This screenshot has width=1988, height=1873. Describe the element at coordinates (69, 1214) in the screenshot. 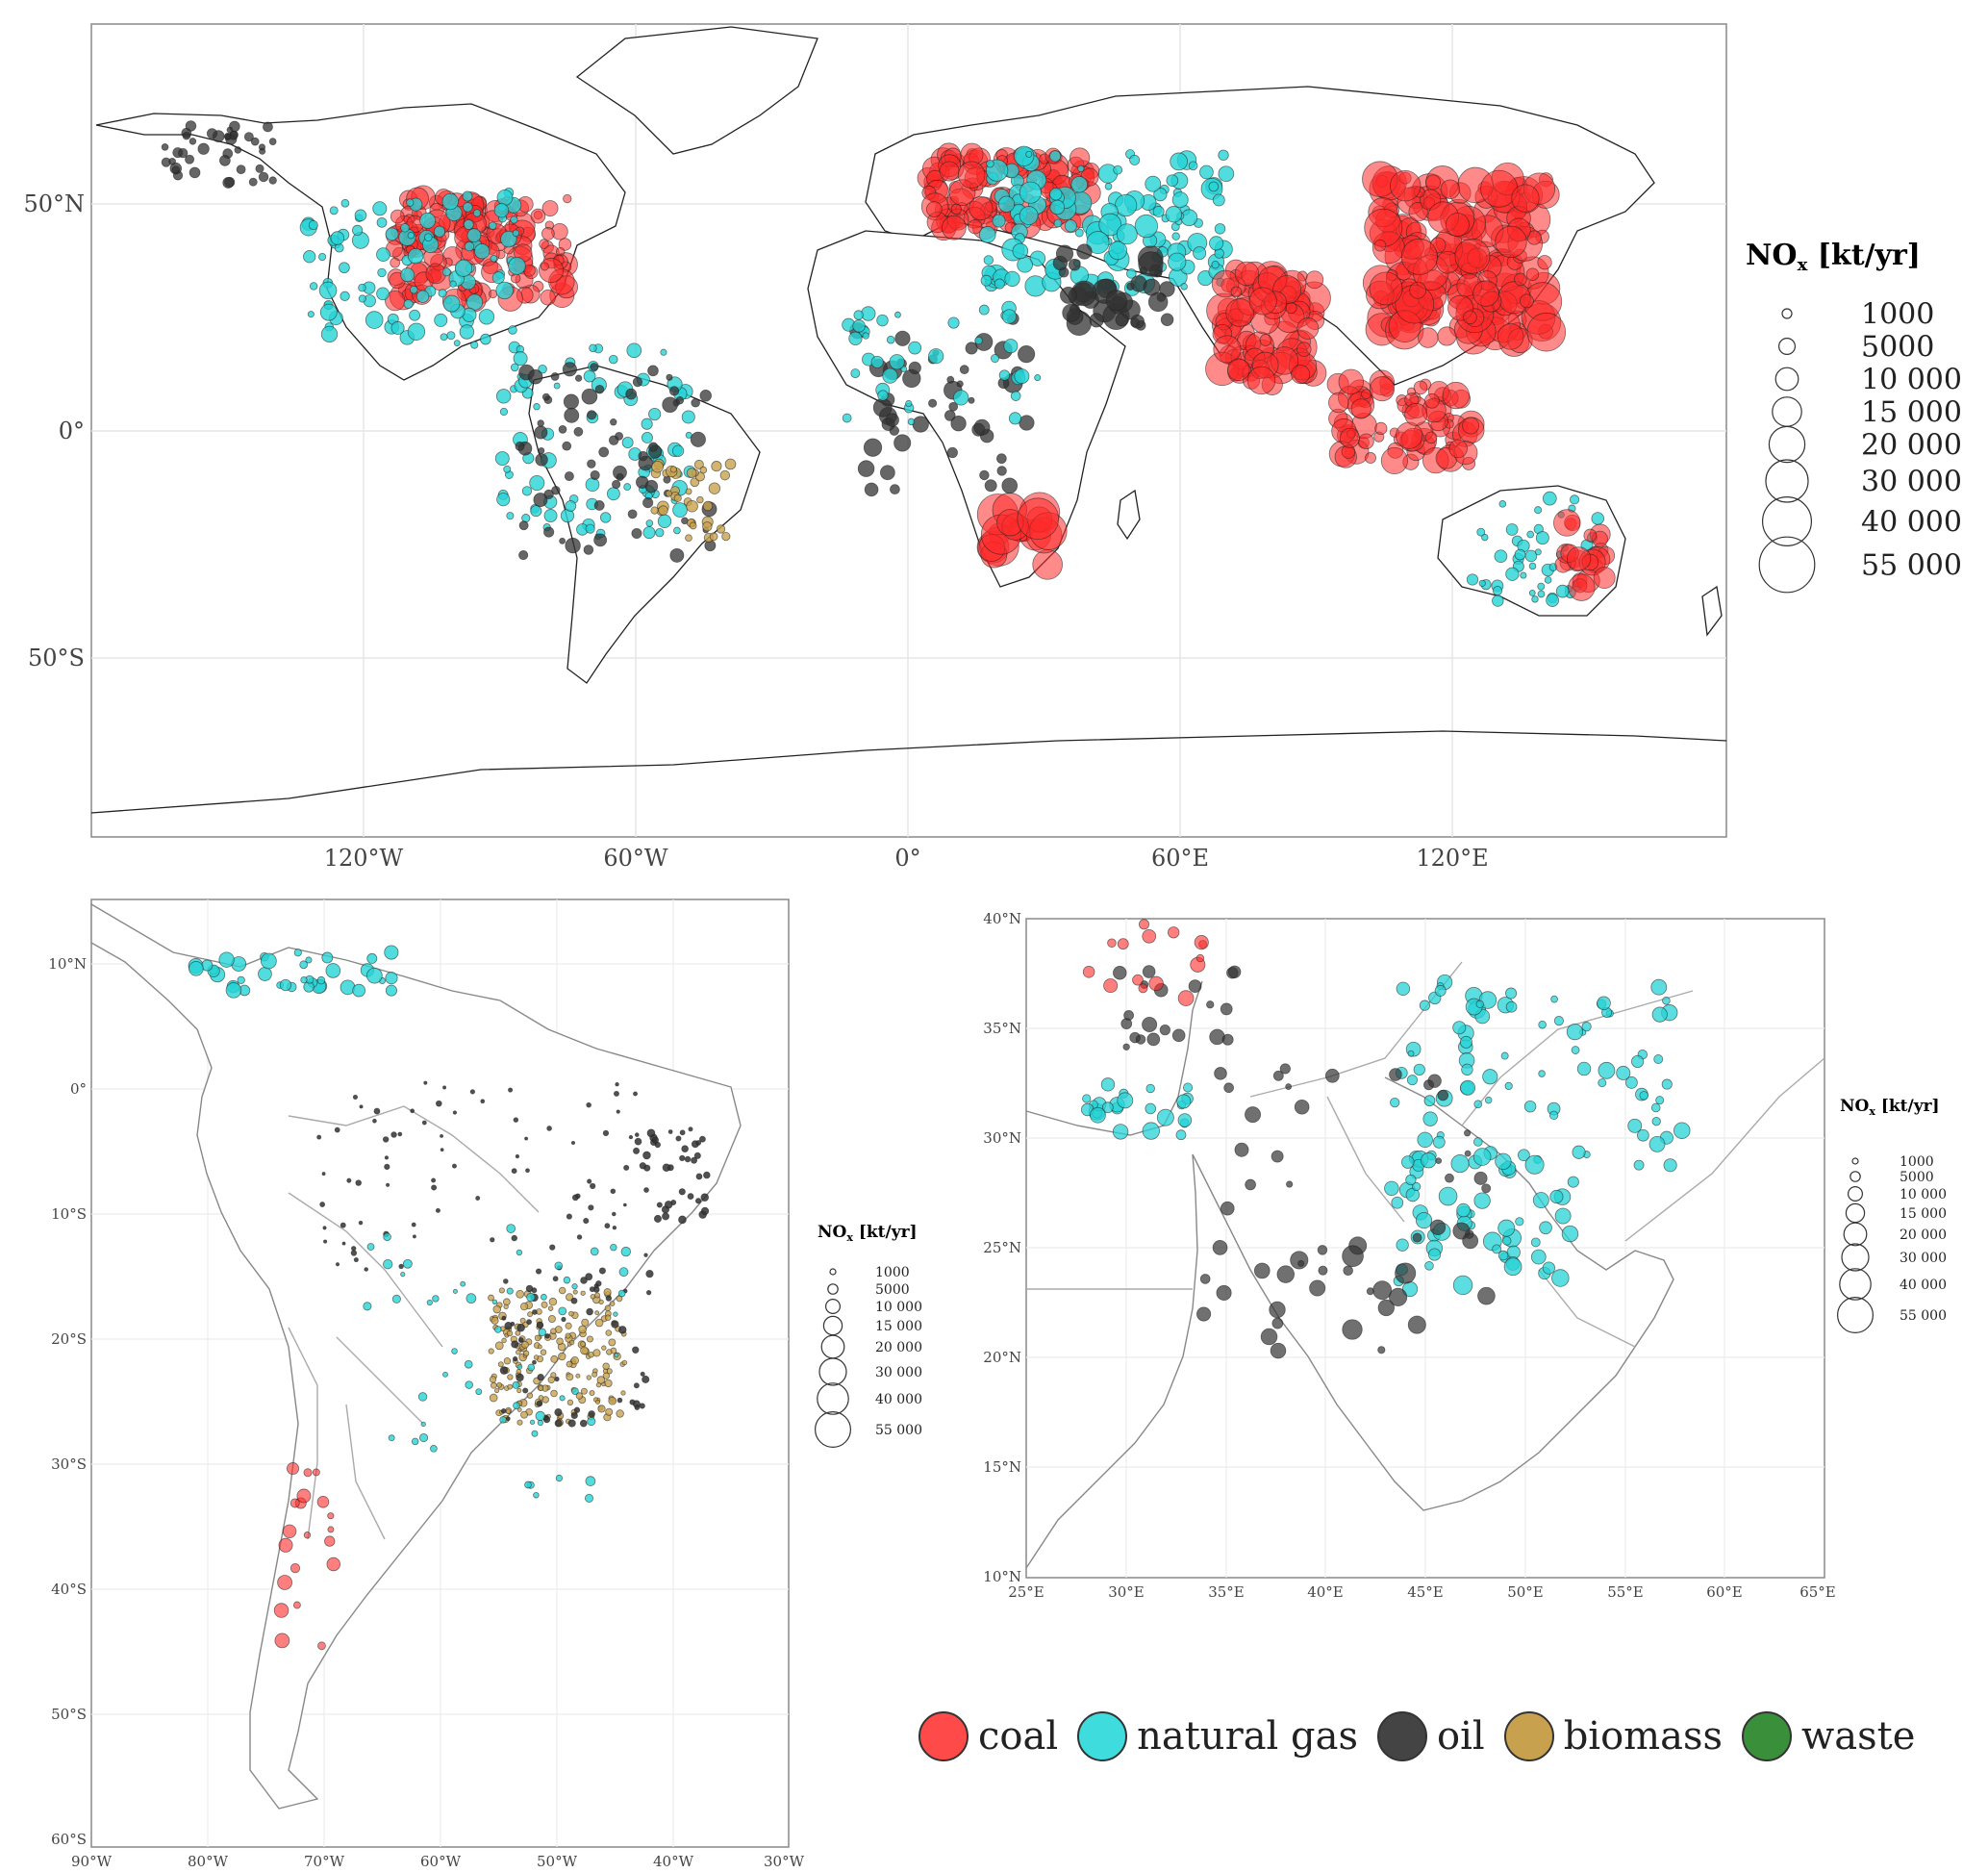

I see `sa-lat-tick: 10°S` at that location.